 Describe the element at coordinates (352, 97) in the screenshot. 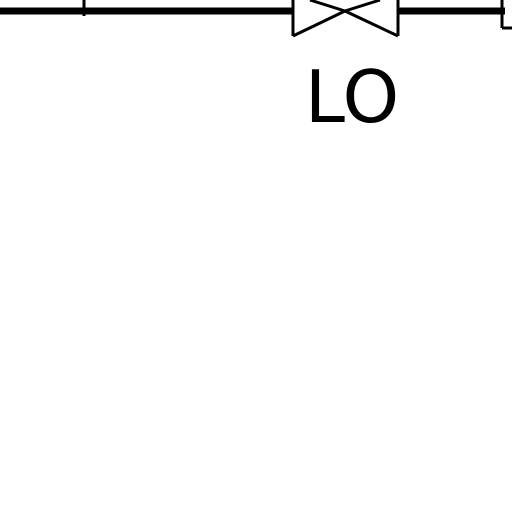

I see `valve-label: LO` at that location.